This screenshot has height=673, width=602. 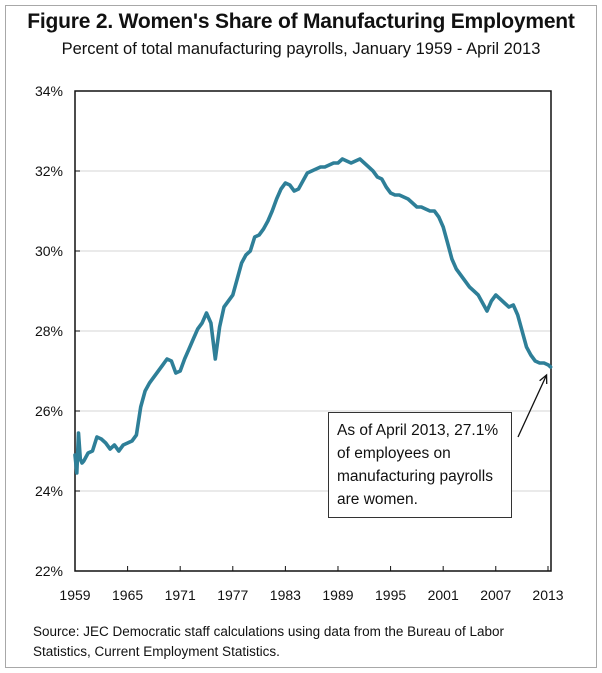 I want to click on x-tick-label: 2001, so click(x=443, y=595).